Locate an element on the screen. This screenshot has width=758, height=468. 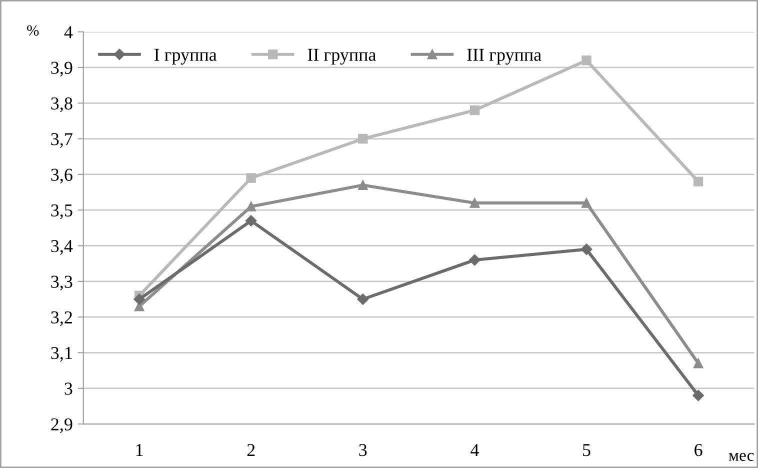
y-tick-label: 3,8 is located at coordinates (61, 104).